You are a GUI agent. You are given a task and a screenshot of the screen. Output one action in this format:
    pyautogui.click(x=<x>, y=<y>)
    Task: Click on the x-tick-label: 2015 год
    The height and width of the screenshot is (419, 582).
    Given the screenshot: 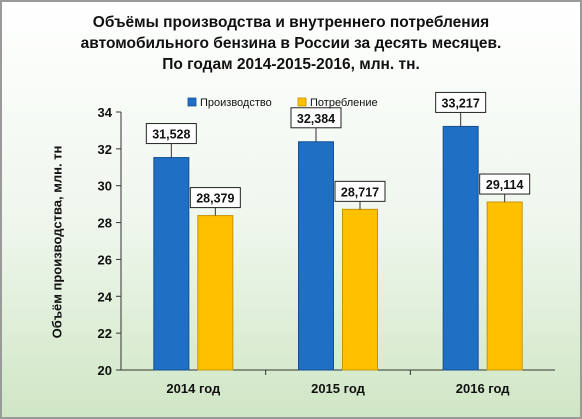 What is the action you would take?
    pyautogui.click(x=338, y=388)
    